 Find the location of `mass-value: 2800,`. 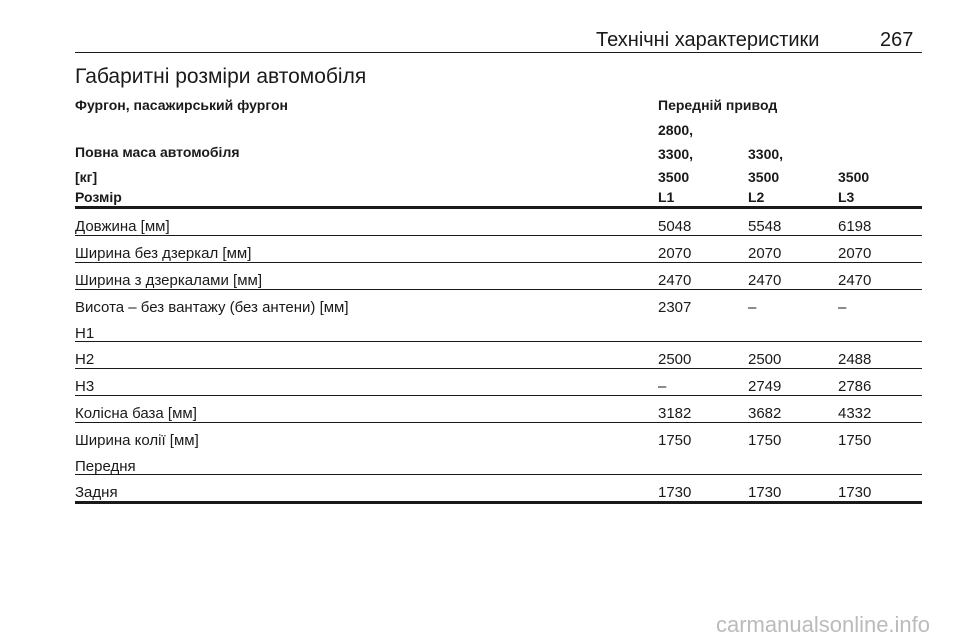

mass-value: 2800, is located at coordinates (676, 130).